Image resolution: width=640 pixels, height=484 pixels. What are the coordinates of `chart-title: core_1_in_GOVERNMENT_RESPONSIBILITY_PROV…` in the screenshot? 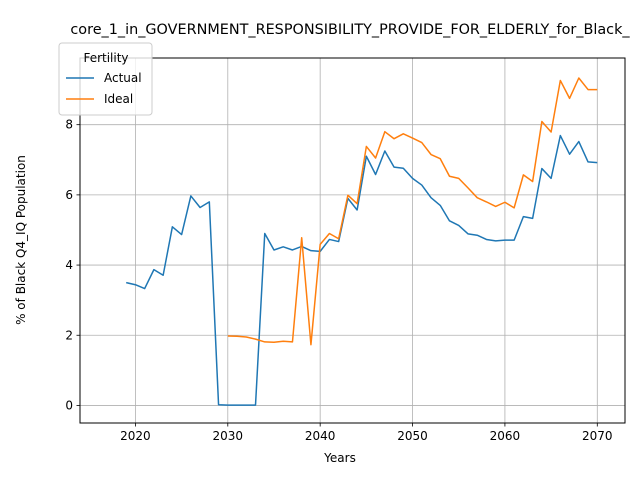 It's located at (350, 30).